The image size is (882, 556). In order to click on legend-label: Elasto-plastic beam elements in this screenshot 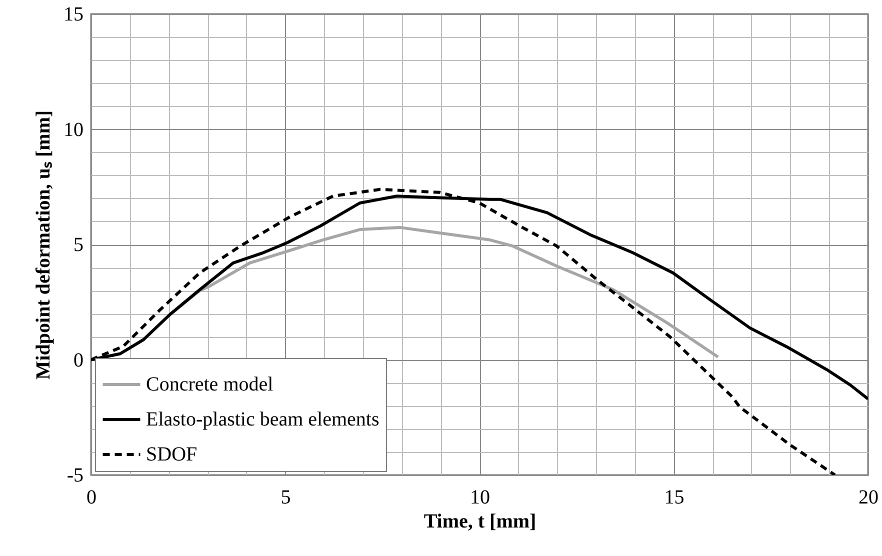, I will do `click(263, 419)`.